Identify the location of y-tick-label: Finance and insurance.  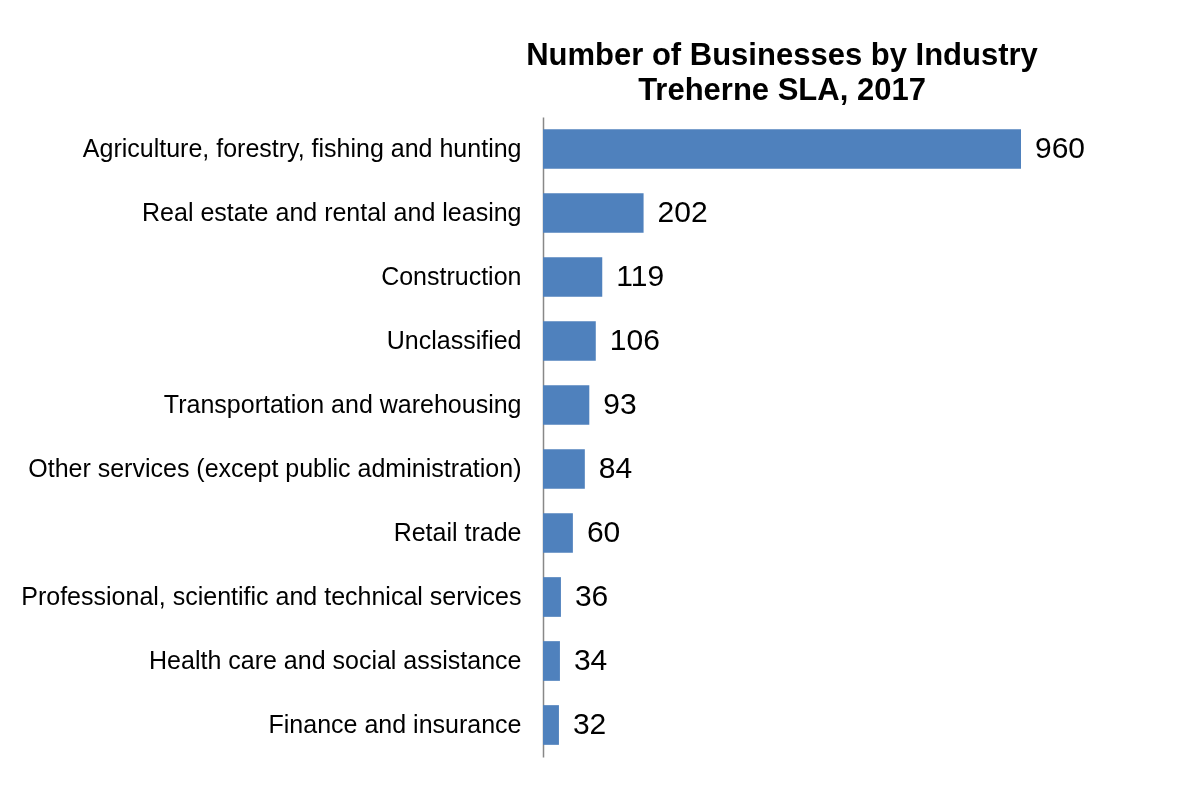
(395, 724).